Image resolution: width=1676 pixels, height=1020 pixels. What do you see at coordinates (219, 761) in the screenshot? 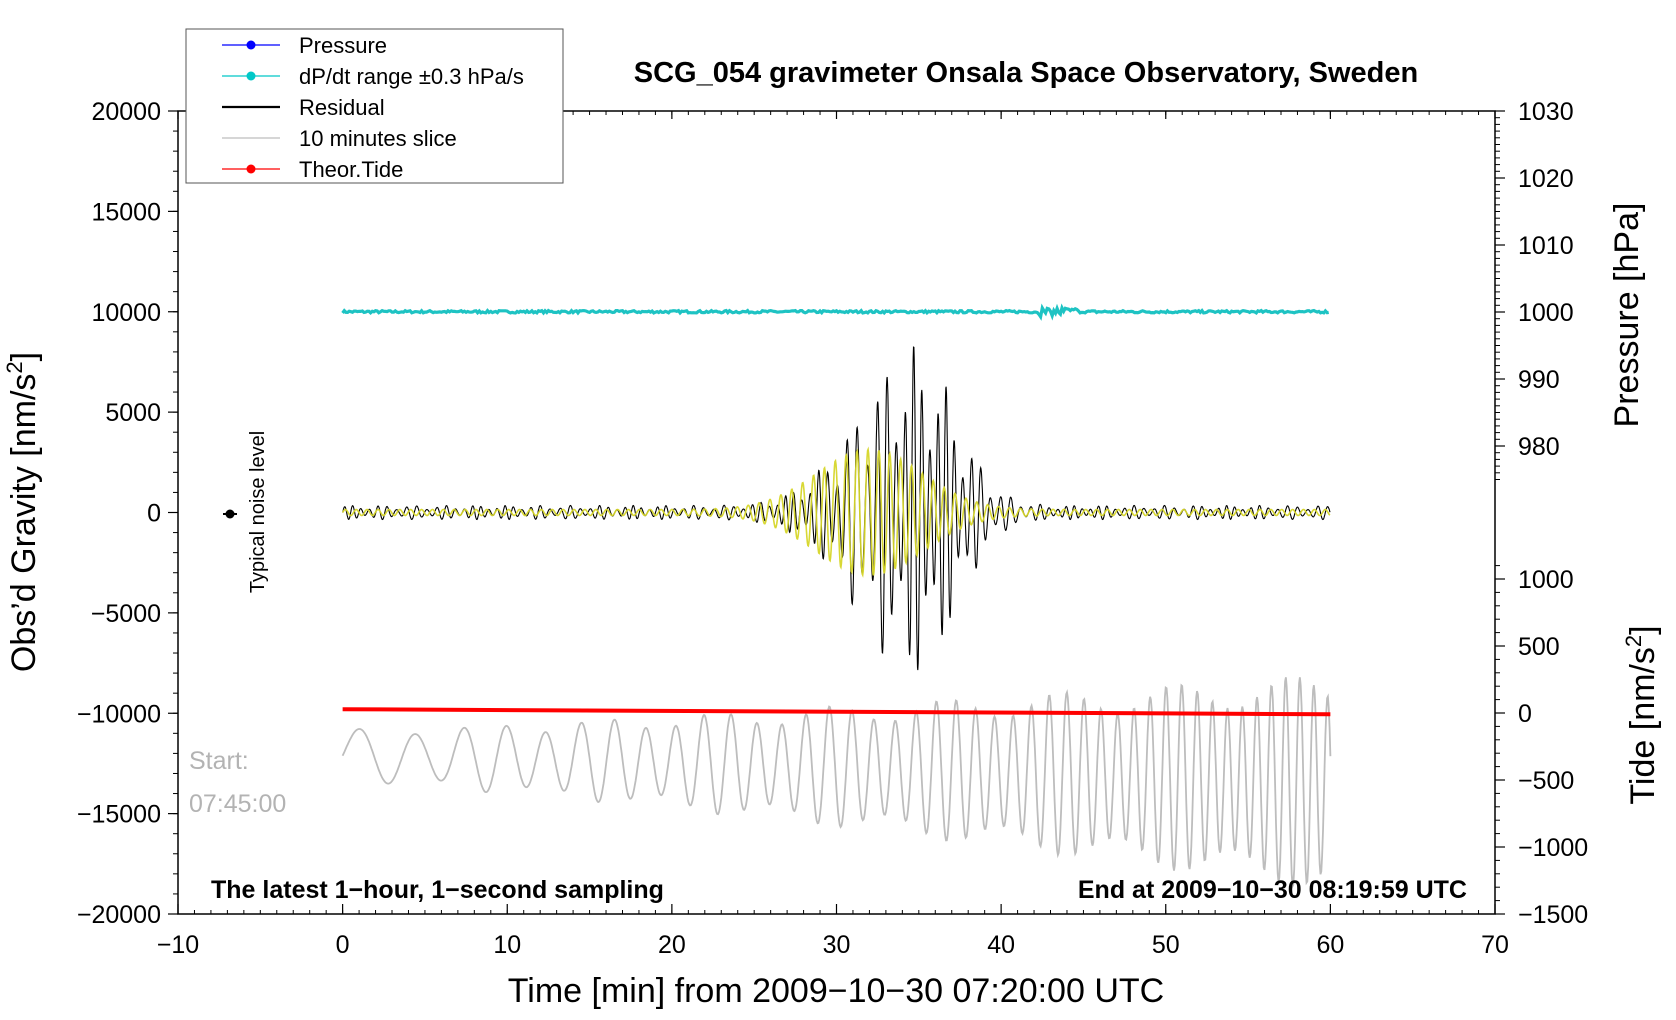
I see `start-label: Start:` at bounding box center [219, 761].